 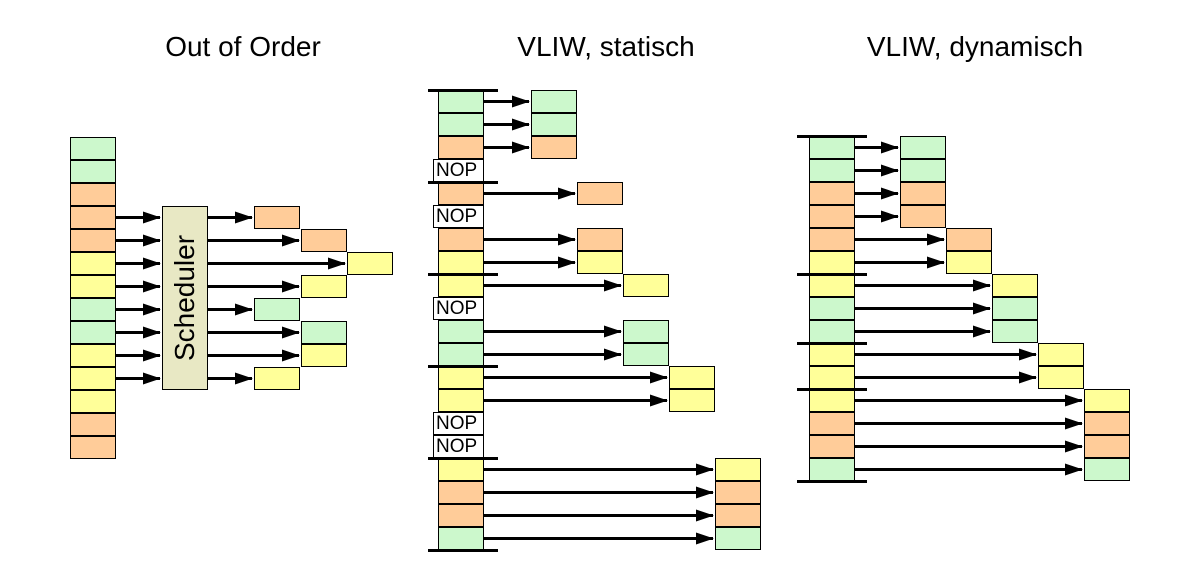 I want to click on panel-title-out-of-order: Out of Order, so click(x=243, y=46).